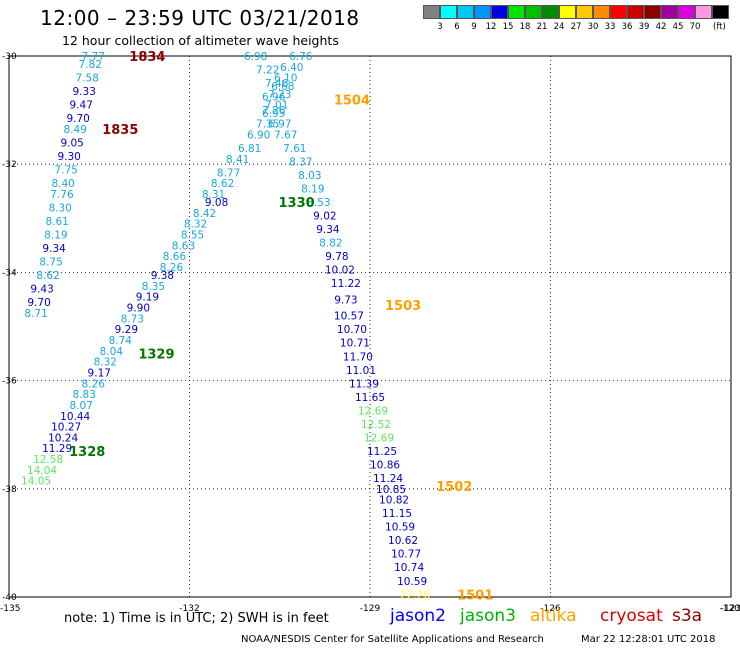 The width and height of the screenshot is (740, 650). Describe the element at coordinates (138, 309) in the screenshot. I see `wave-height-value: 9.90` at that location.